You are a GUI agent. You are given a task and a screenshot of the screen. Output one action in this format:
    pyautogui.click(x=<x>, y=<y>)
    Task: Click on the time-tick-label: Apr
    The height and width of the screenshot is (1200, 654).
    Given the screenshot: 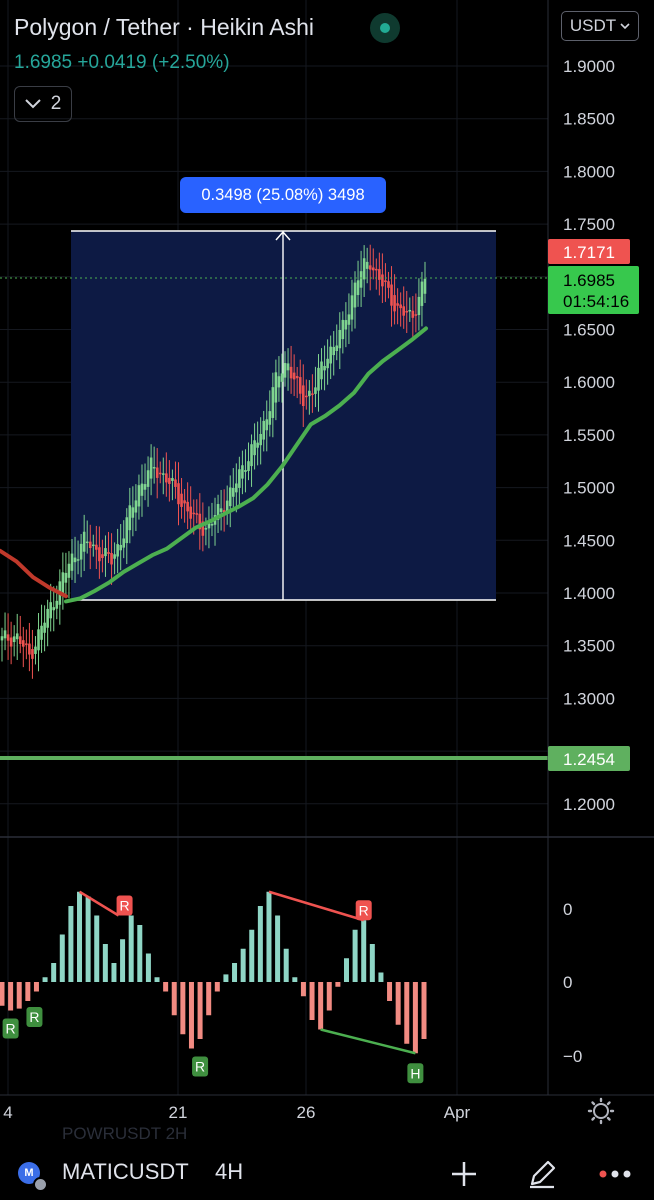 What is the action you would take?
    pyautogui.click(x=457, y=1112)
    